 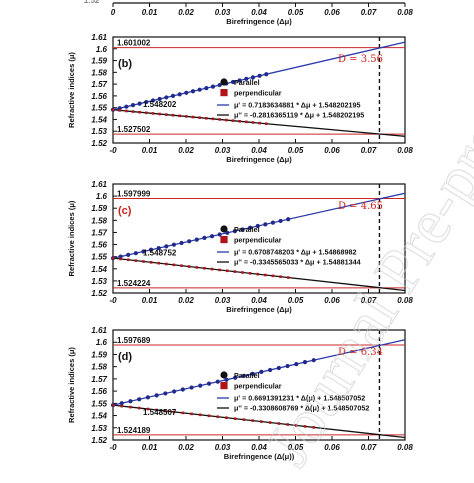 What do you see at coordinates (297, 262) in the screenshot?
I see `legend-perpendicular-equation: μ'' = -0.3345565033 * Δμ + 1.54881344` at bounding box center [297, 262].